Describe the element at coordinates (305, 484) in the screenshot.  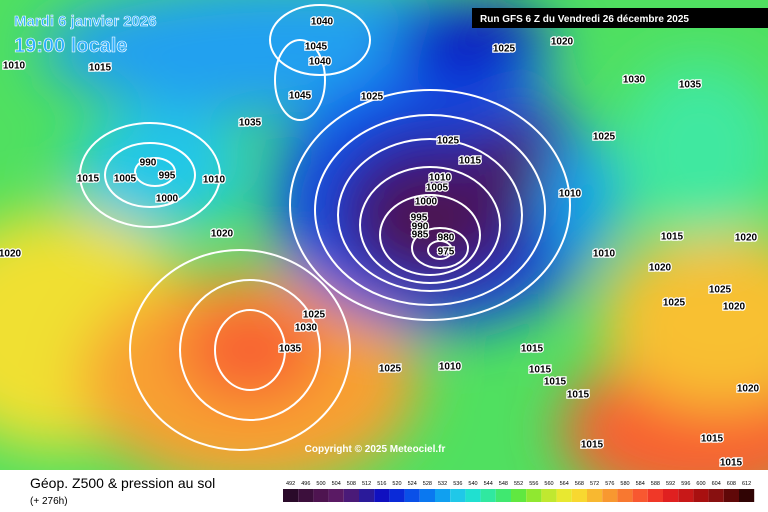
I see `color-scale-label: 496` at that location.